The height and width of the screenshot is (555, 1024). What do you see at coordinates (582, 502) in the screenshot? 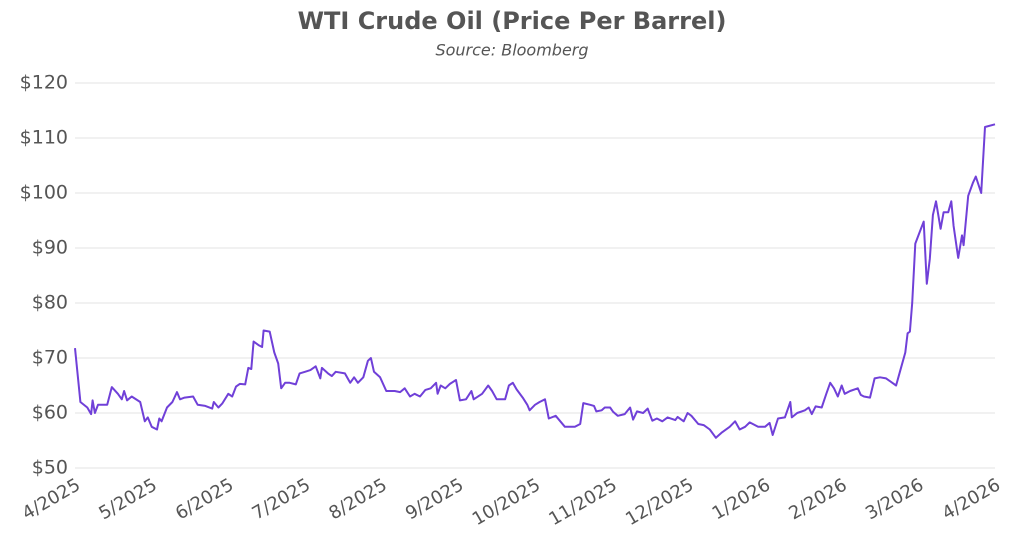
I see `x-tick-label: 11/2025` at bounding box center [582, 502].